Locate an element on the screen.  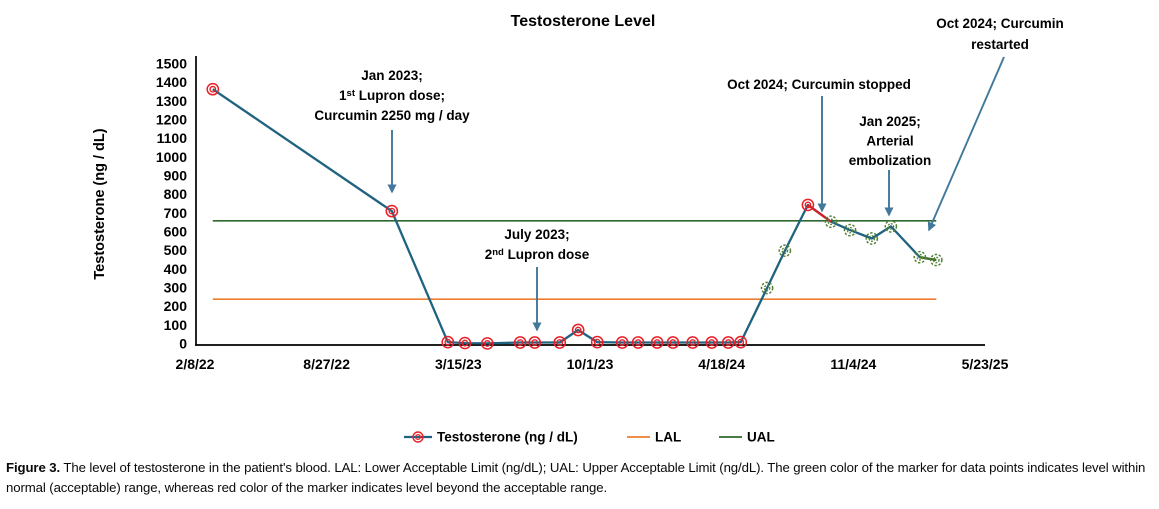
svg-text: 10/1/23 is located at coordinates (590, 364).